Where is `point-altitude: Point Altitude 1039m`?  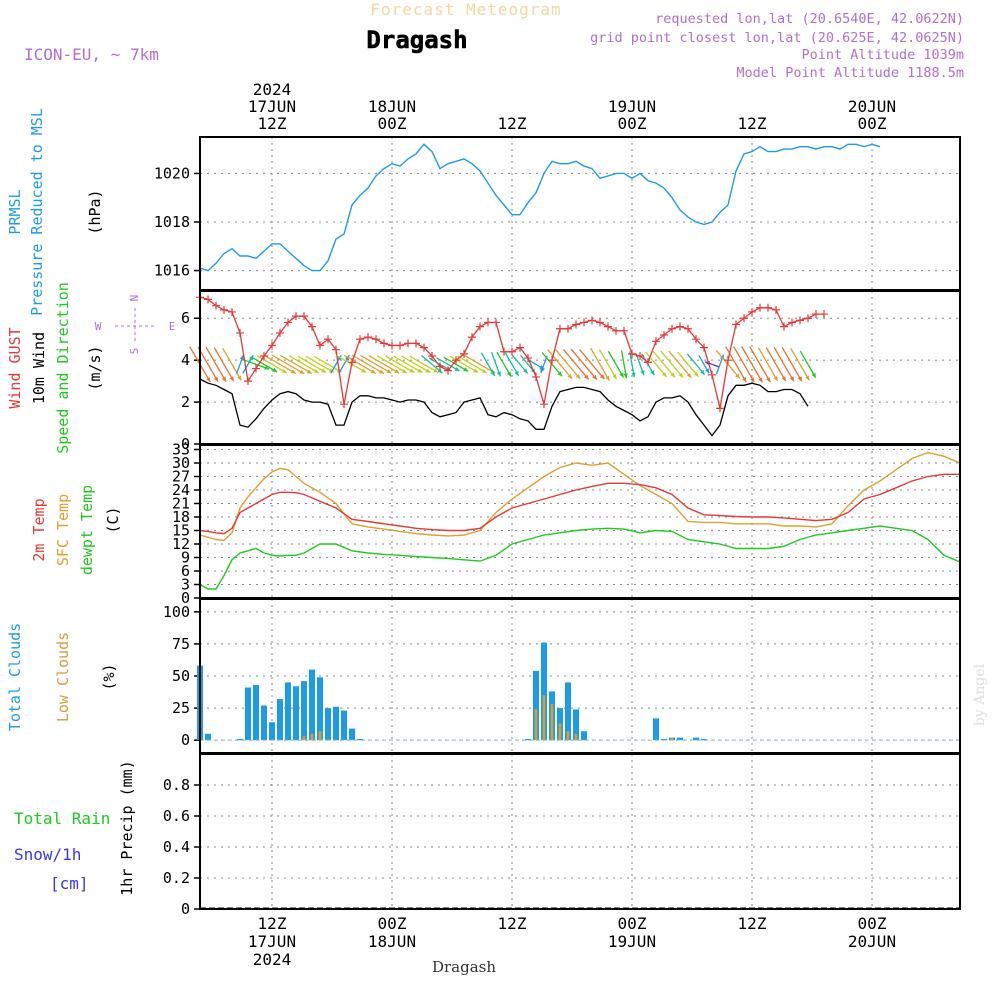 point-altitude: Point Altitude 1039m is located at coordinates (882, 55).